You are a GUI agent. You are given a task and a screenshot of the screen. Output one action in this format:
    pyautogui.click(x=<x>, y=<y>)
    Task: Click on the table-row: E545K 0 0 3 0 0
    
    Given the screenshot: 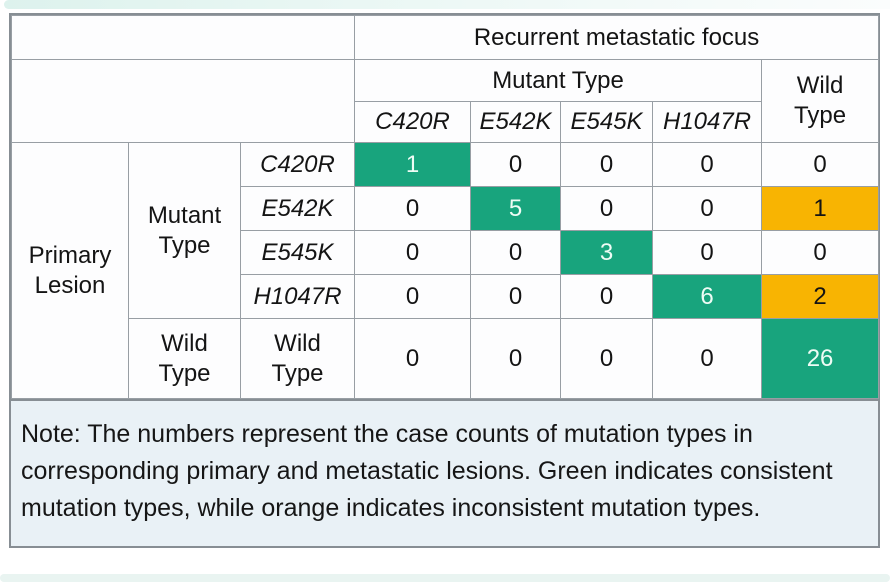 What is the action you would take?
    pyautogui.click(x=446, y=252)
    